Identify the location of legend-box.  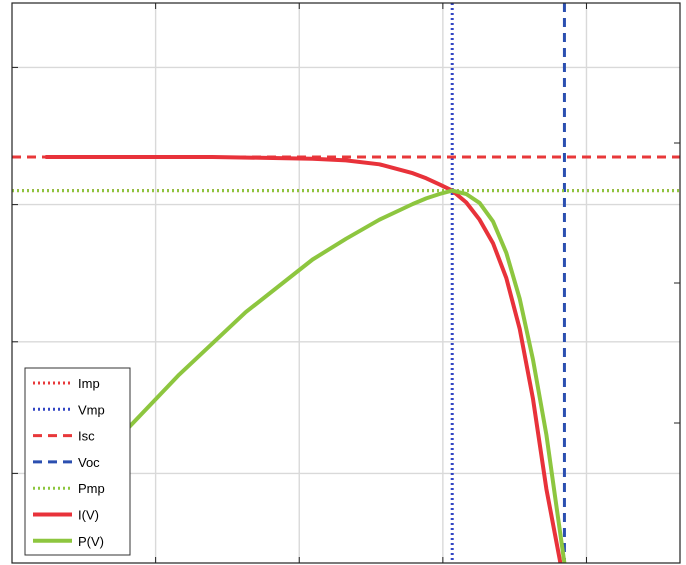
(77, 461).